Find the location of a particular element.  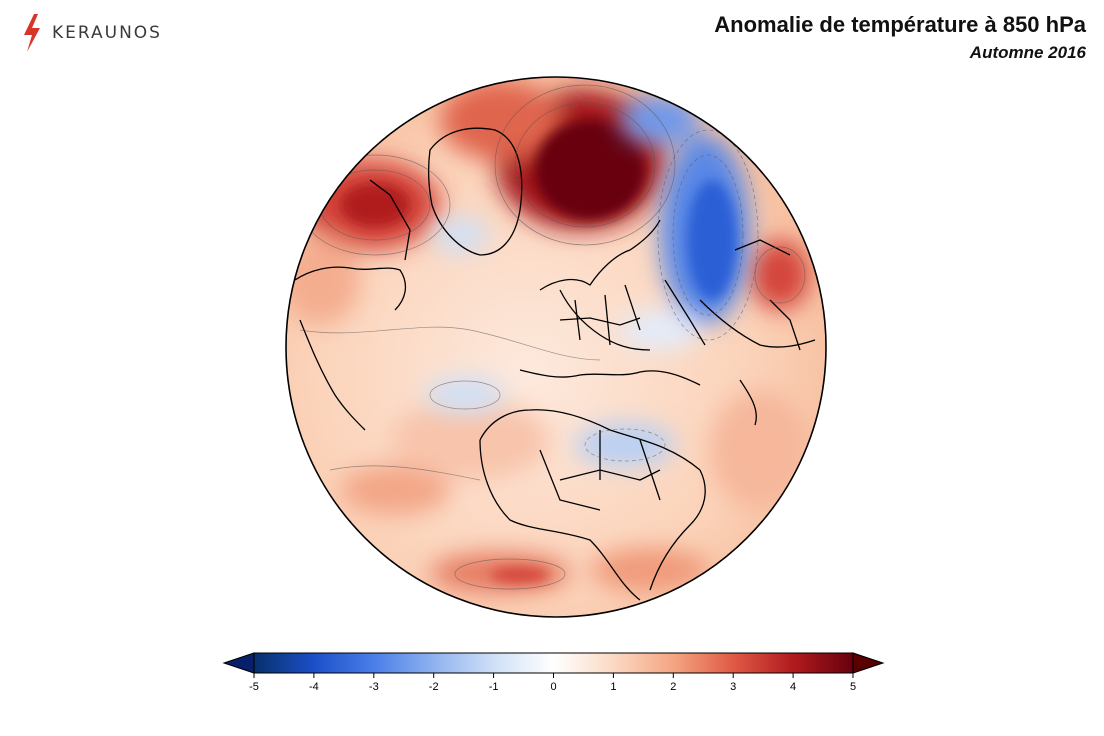

colorbar-tick-label: -5 is located at coordinates (254, 687).